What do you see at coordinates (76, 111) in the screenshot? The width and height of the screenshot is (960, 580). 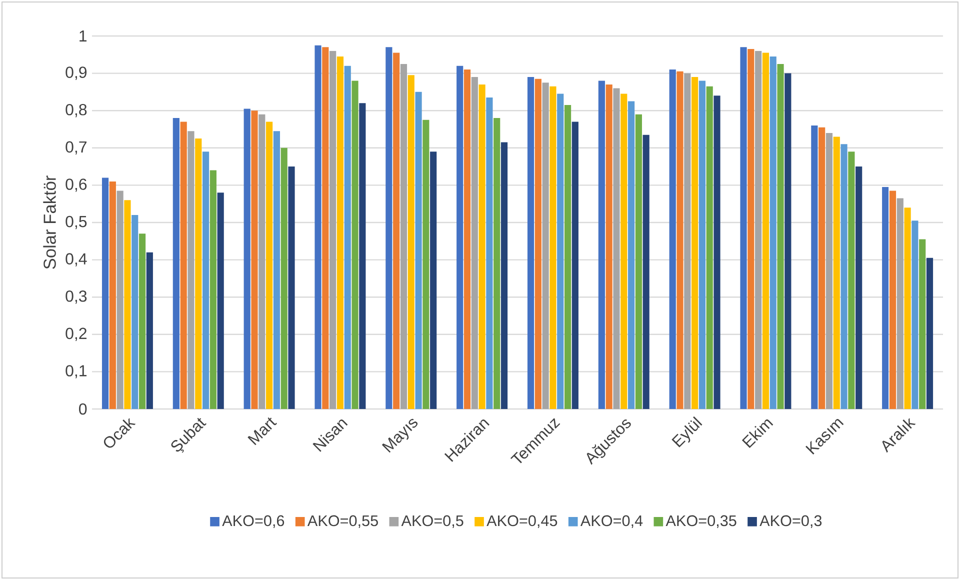 I see `y-tick-label: 0,8` at bounding box center [76, 111].